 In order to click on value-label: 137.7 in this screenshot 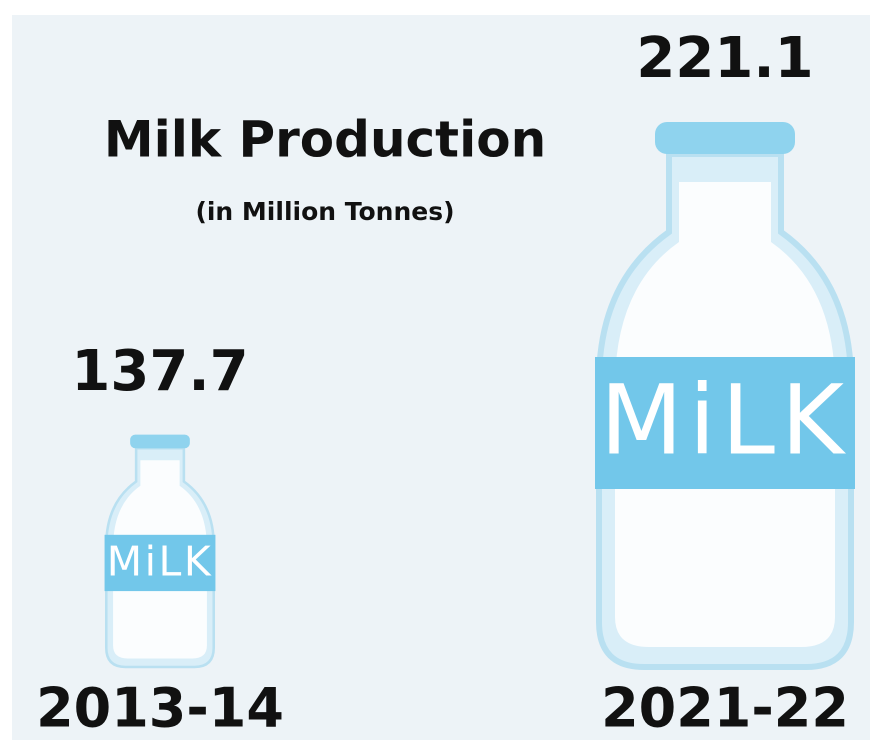, I will do `click(159, 371)`.